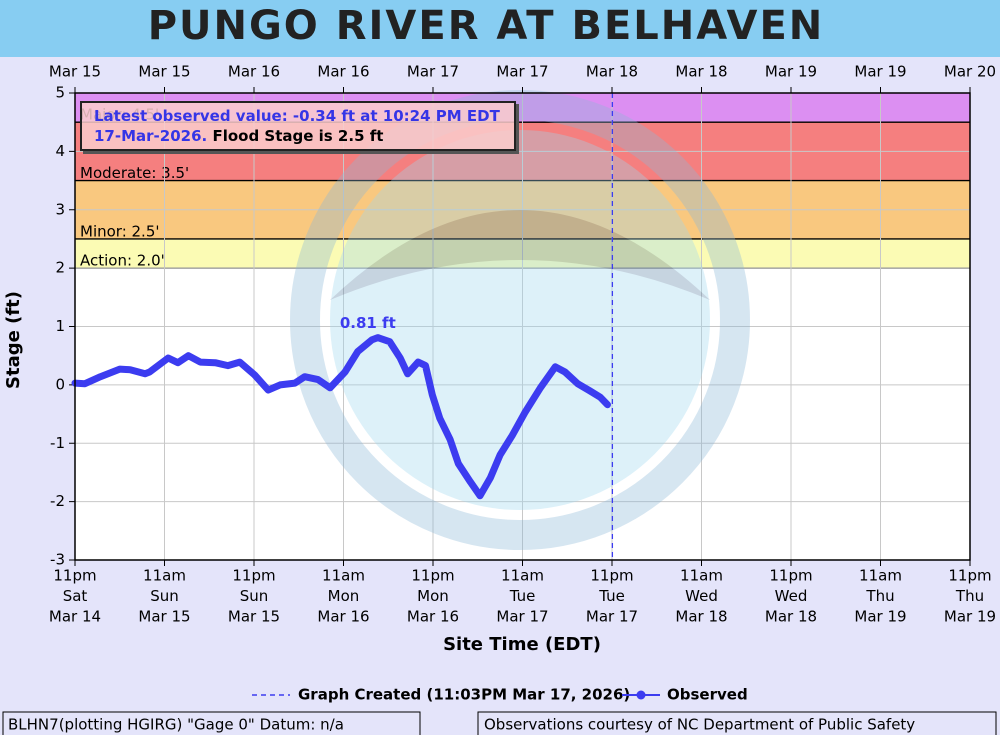  Describe the element at coordinates (641, 695) in the screenshot. I see `legend-marker` at that location.